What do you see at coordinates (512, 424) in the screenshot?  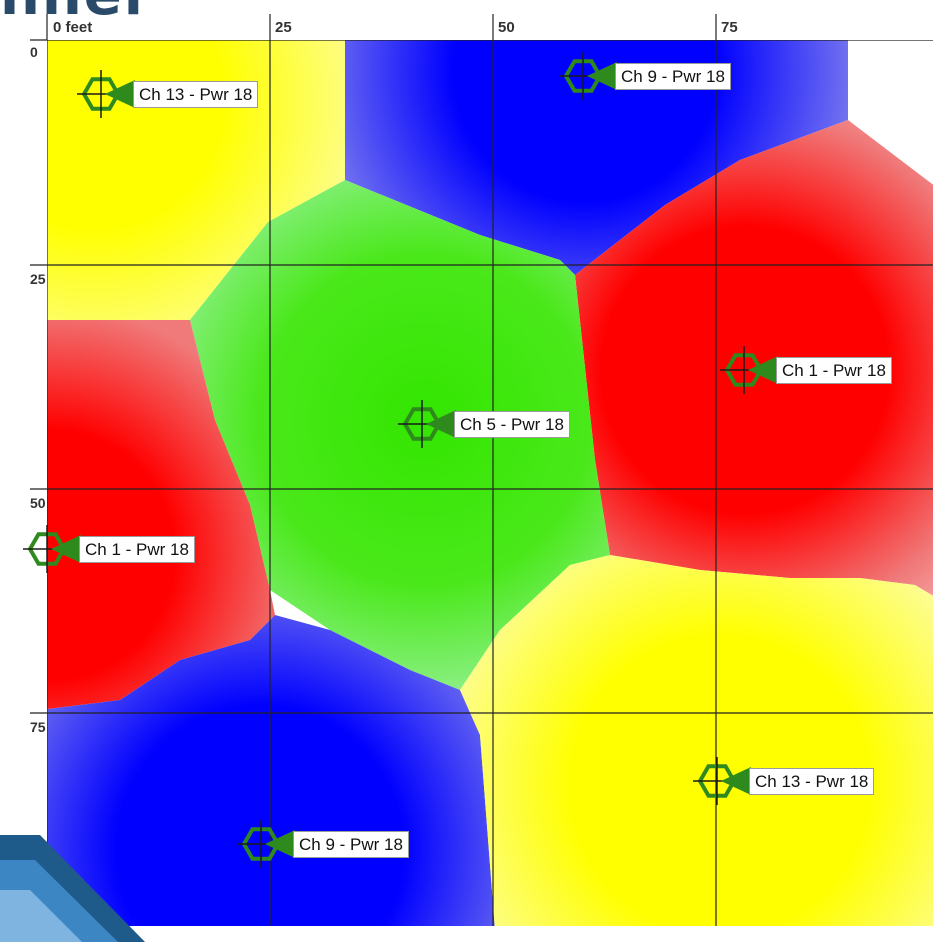 I see `access-point-label: Ch 5 - Pwr 18` at bounding box center [512, 424].